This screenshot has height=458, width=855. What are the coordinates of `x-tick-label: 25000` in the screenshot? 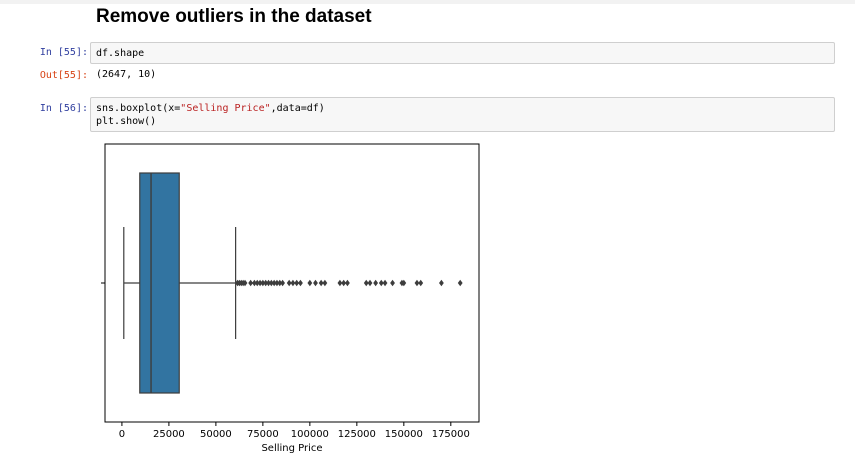 It's located at (169, 434).